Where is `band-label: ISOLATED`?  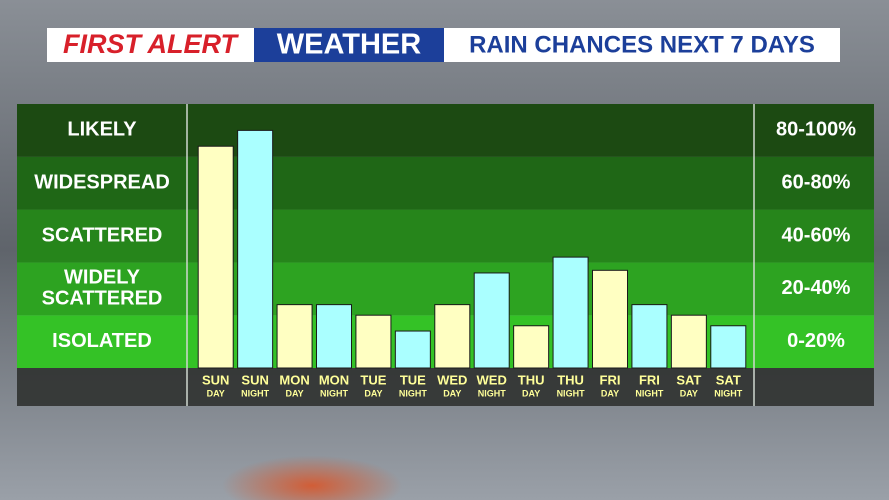 band-label: ISOLATED is located at coordinates (102, 341).